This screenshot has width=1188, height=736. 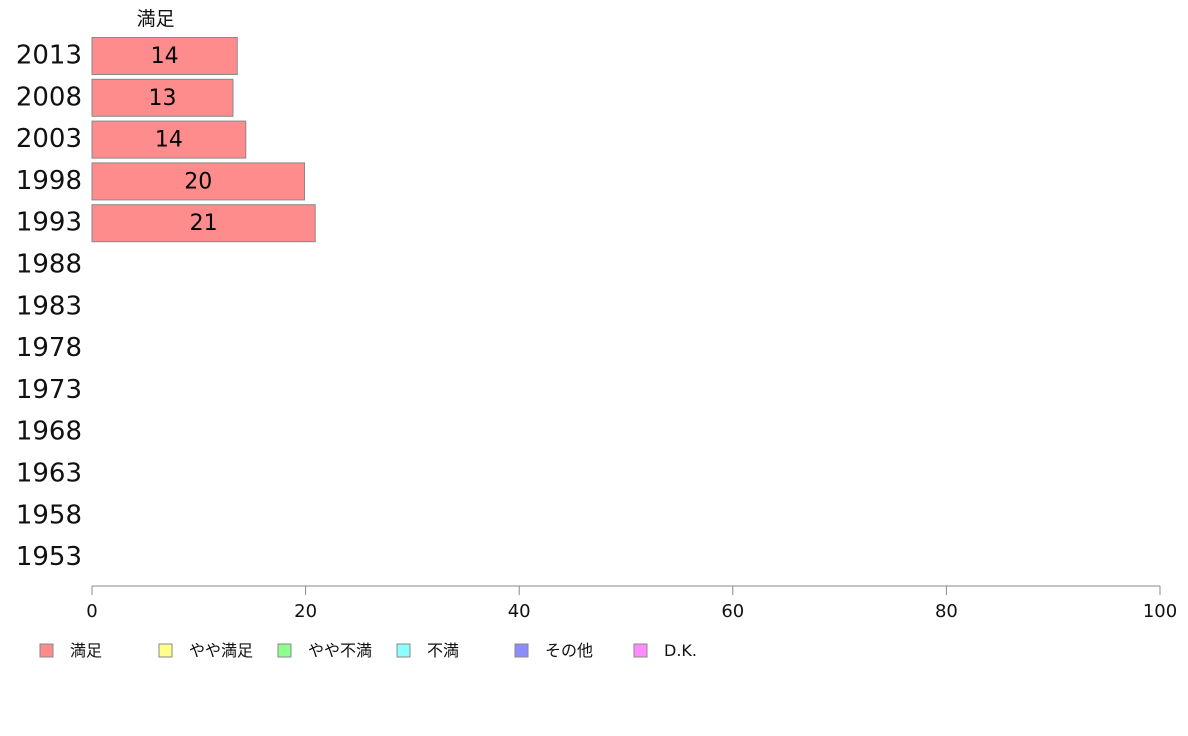 I want to click on bar-data-label: 21, so click(x=204, y=223).